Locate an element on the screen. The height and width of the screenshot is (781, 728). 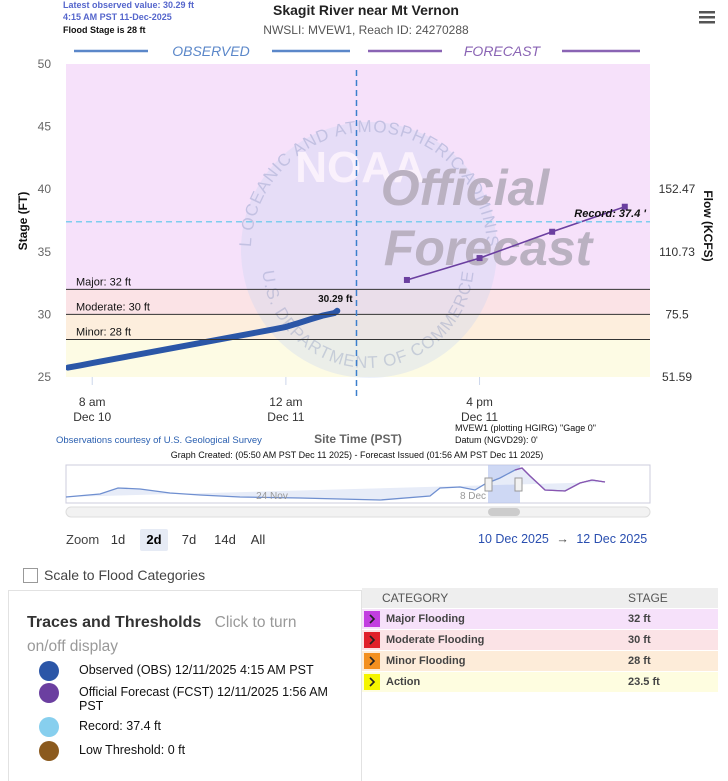
category-stage: 28 ft is located at coordinates (639, 661).